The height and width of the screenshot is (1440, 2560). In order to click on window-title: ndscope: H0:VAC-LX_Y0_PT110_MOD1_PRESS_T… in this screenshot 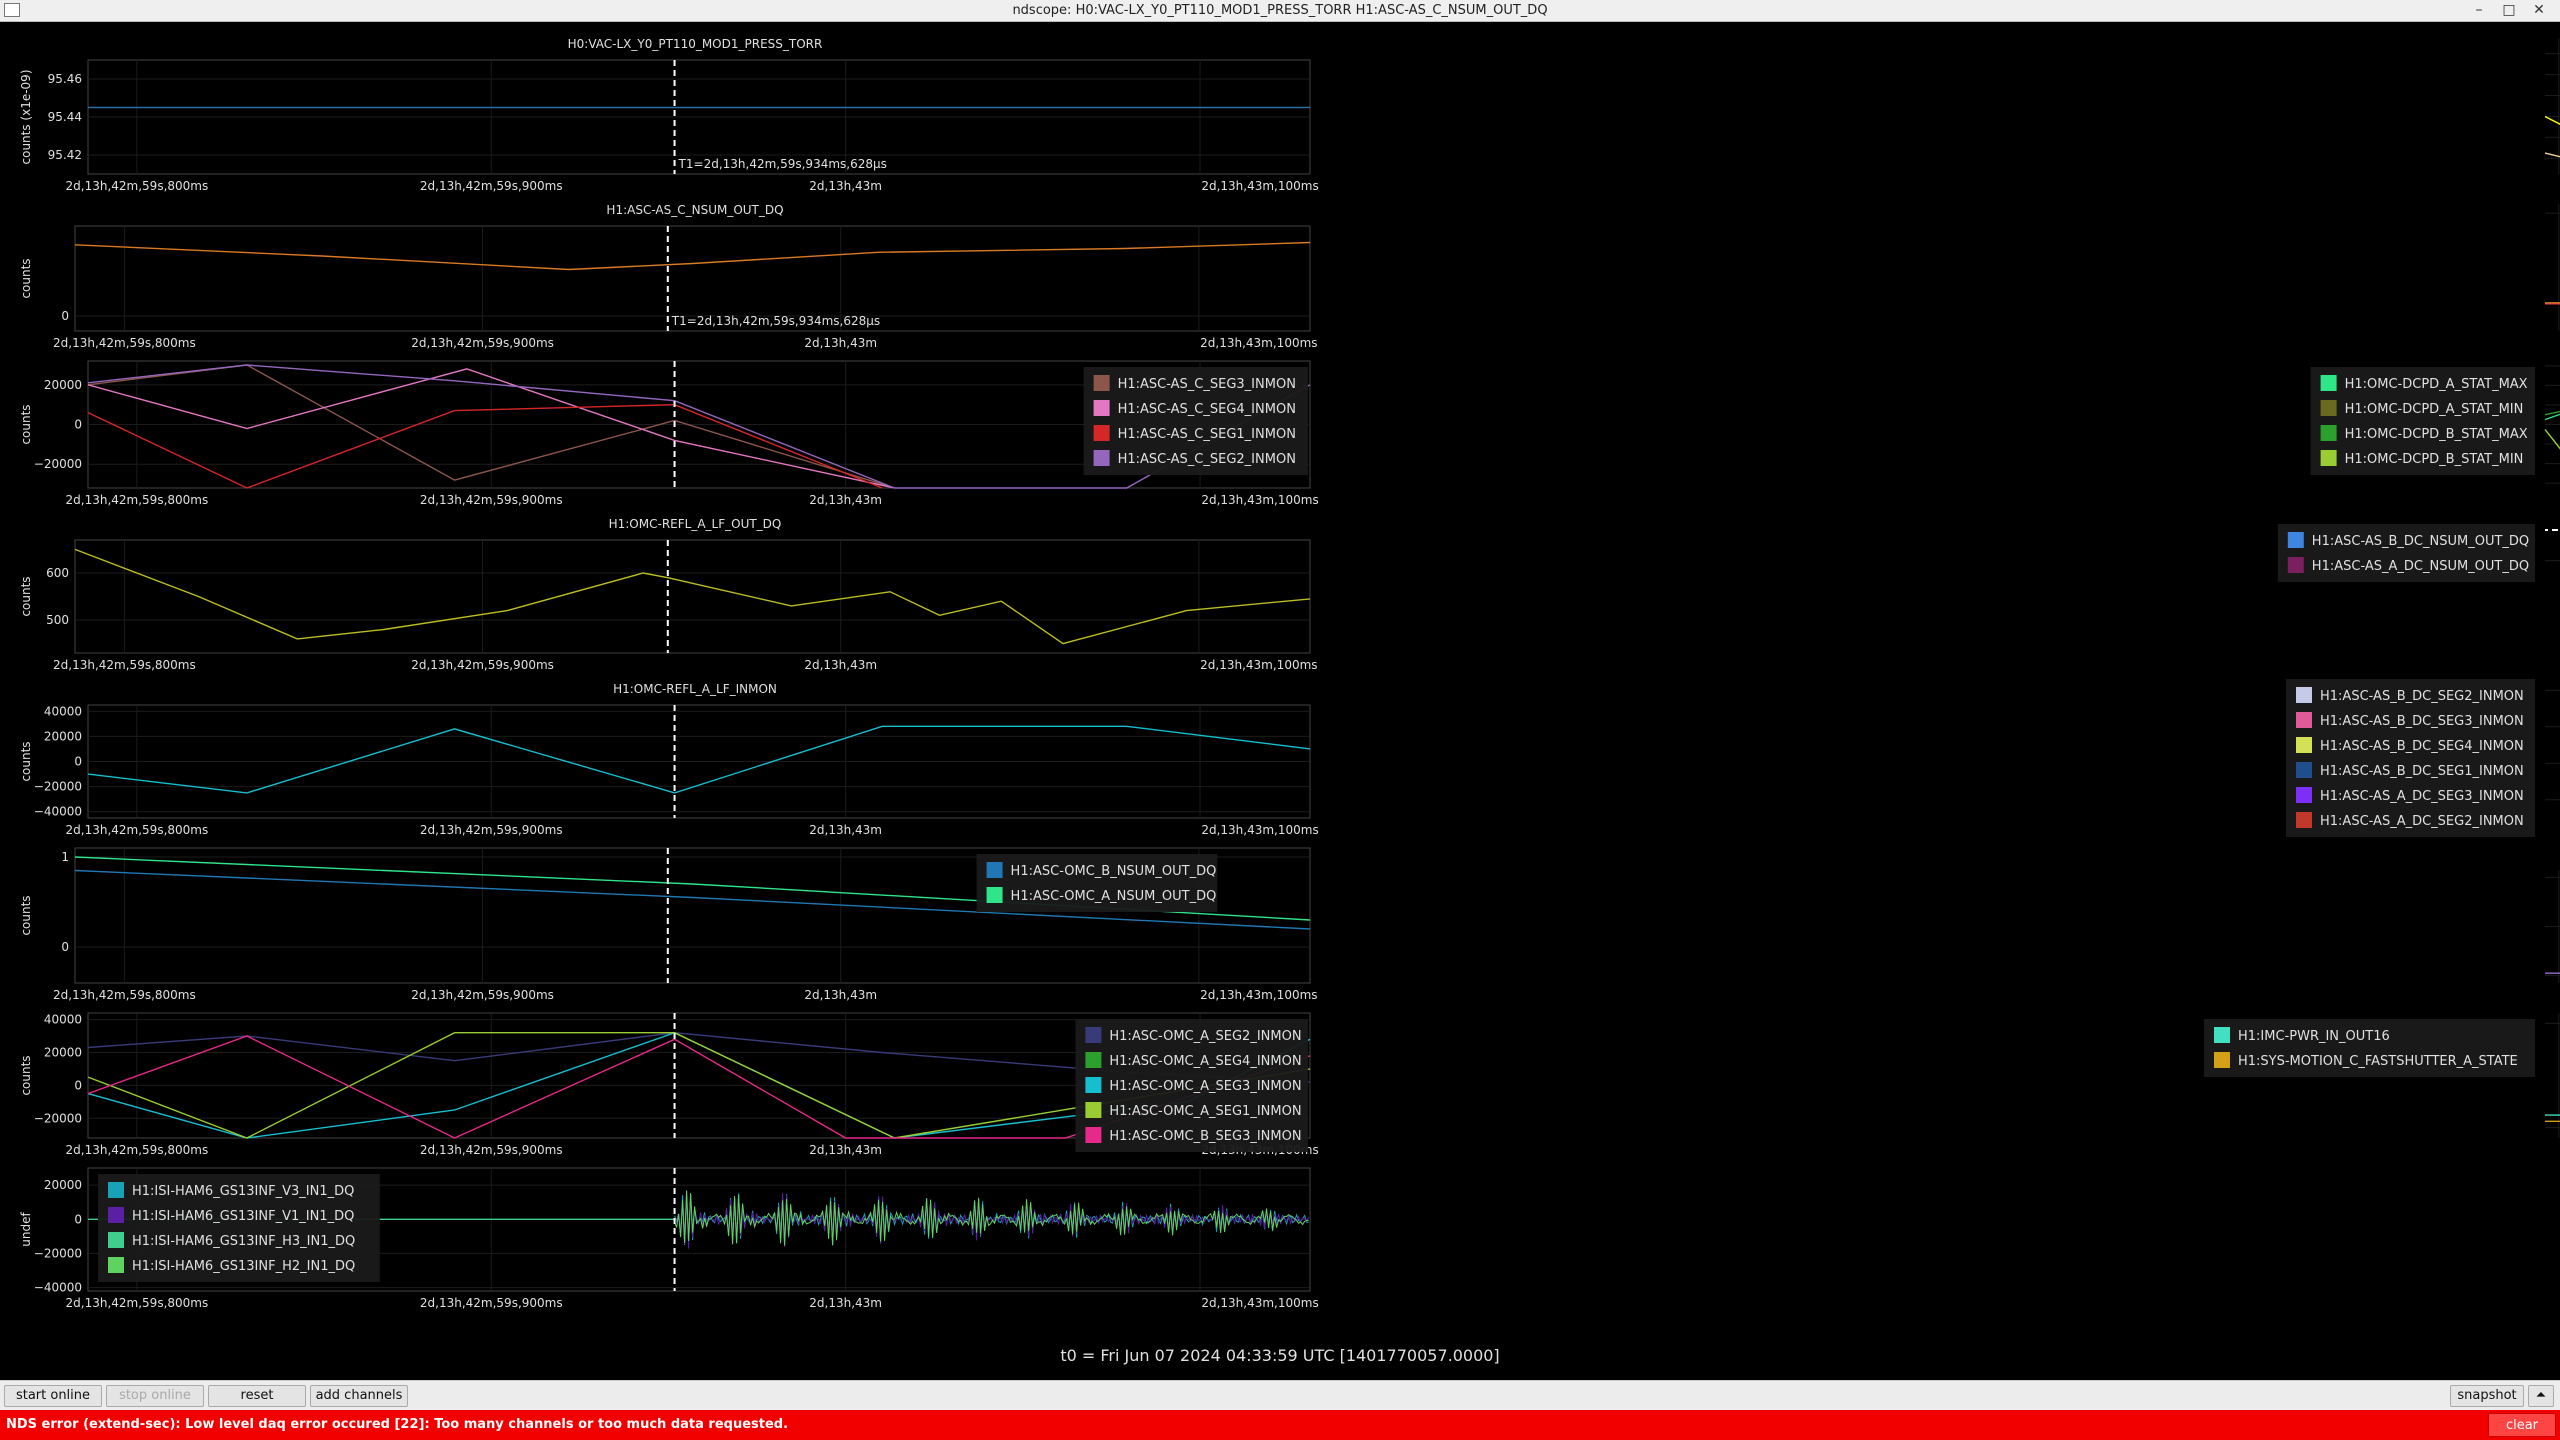, I will do `click(1280, 10)`.